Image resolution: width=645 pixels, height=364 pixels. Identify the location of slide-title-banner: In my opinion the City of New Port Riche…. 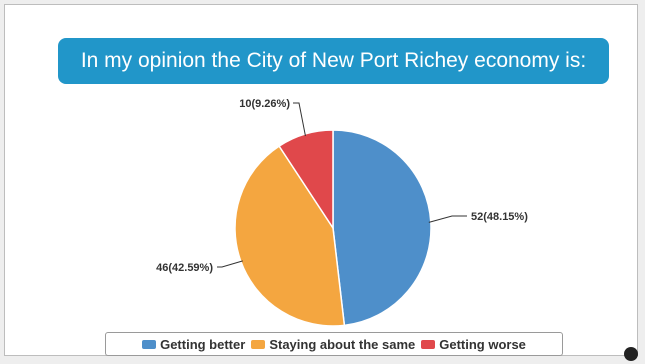
(333, 61).